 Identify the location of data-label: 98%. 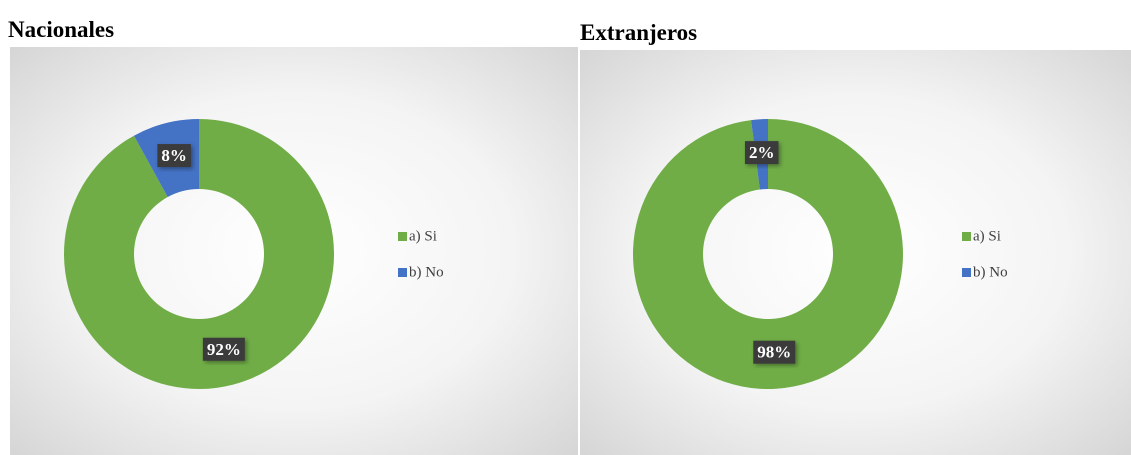
(774, 352).